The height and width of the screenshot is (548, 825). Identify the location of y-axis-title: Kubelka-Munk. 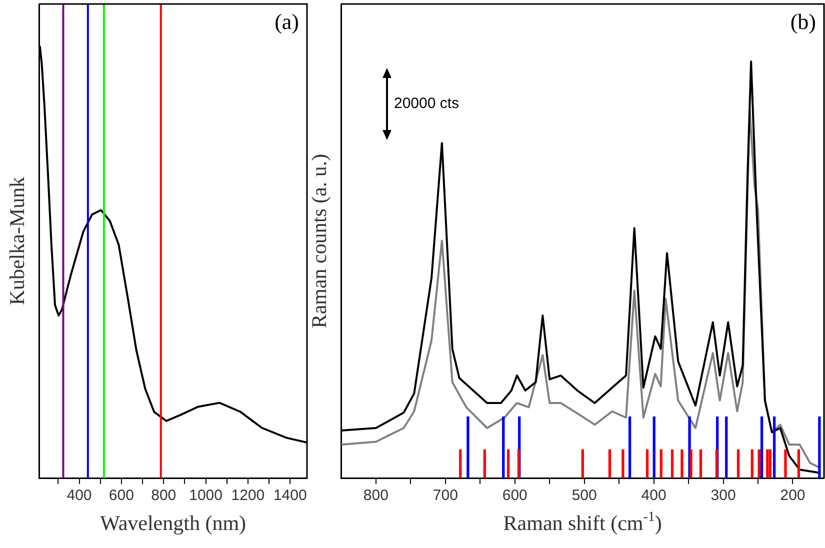
(17, 241).